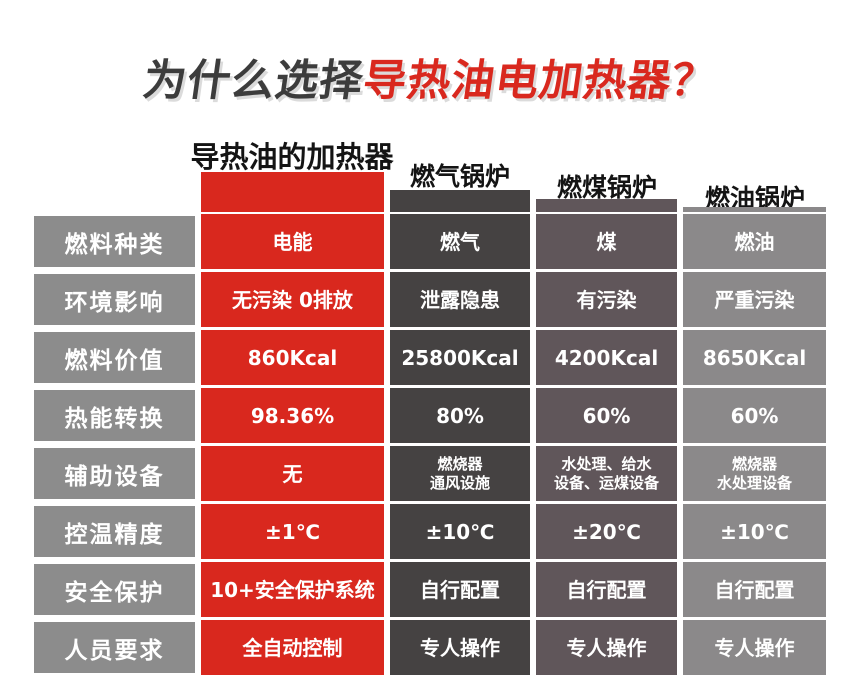  What do you see at coordinates (292, 647) in the screenshot?
I see `cell-personnel-oil-heater: 全自动控制` at bounding box center [292, 647].